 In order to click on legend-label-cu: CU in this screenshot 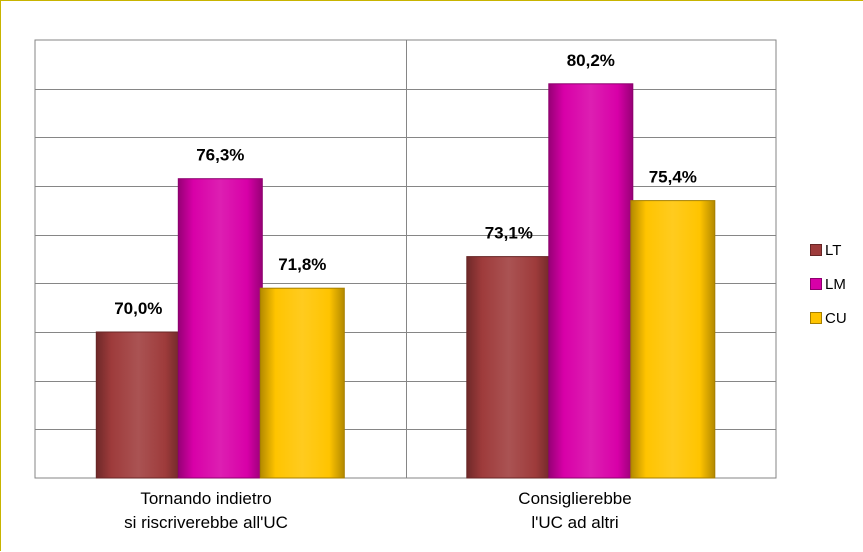, I will do `click(836, 318)`.